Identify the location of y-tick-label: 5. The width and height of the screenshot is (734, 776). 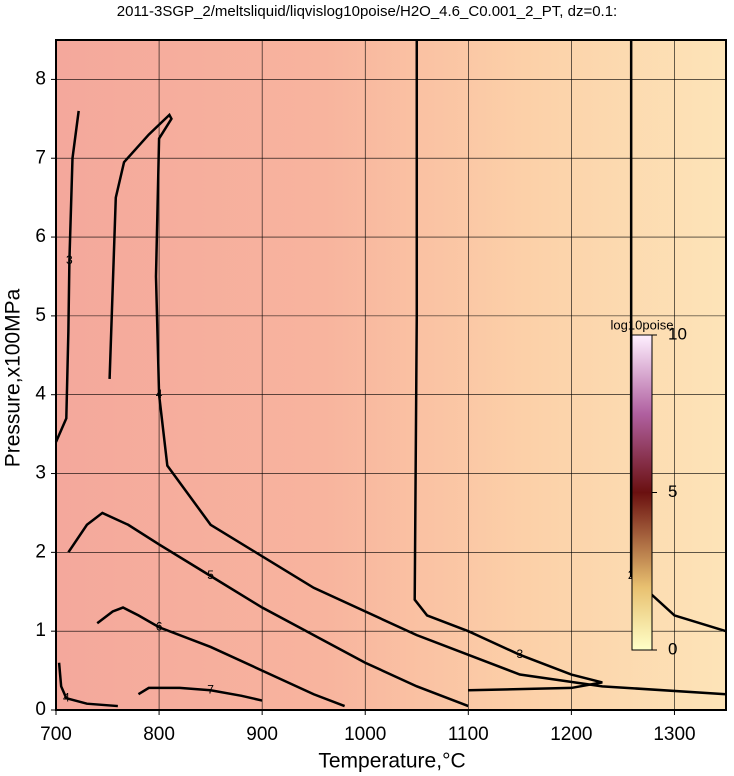
(40, 315).